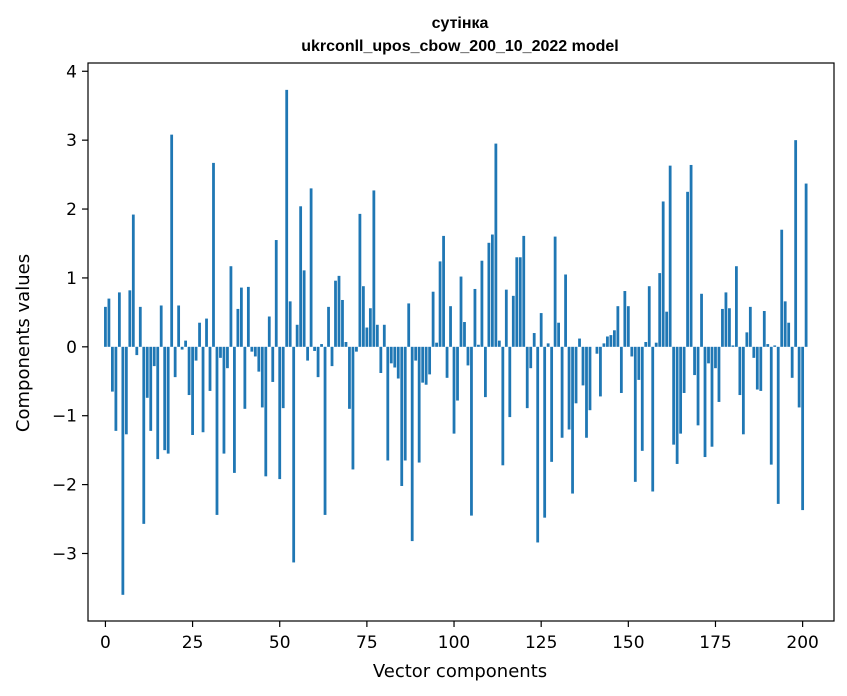 This screenshot has height=696, width=847. What do you see at coordinates (454, 643) in the screenshot?
I see `x-tick-label: 100` at bounding box center [454, 643].